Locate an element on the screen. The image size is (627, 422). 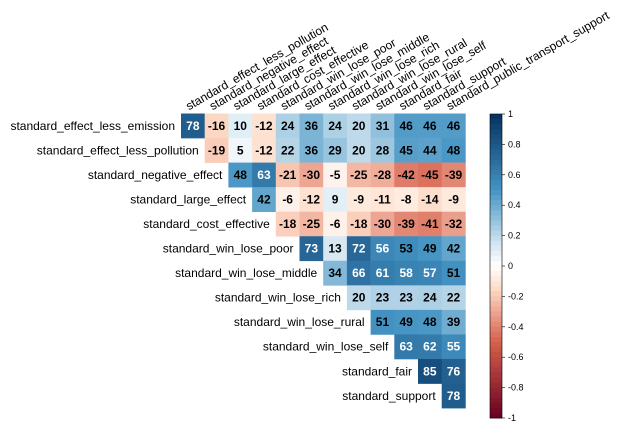
cell-value-label: 45 is located at coordinates (406, 150).